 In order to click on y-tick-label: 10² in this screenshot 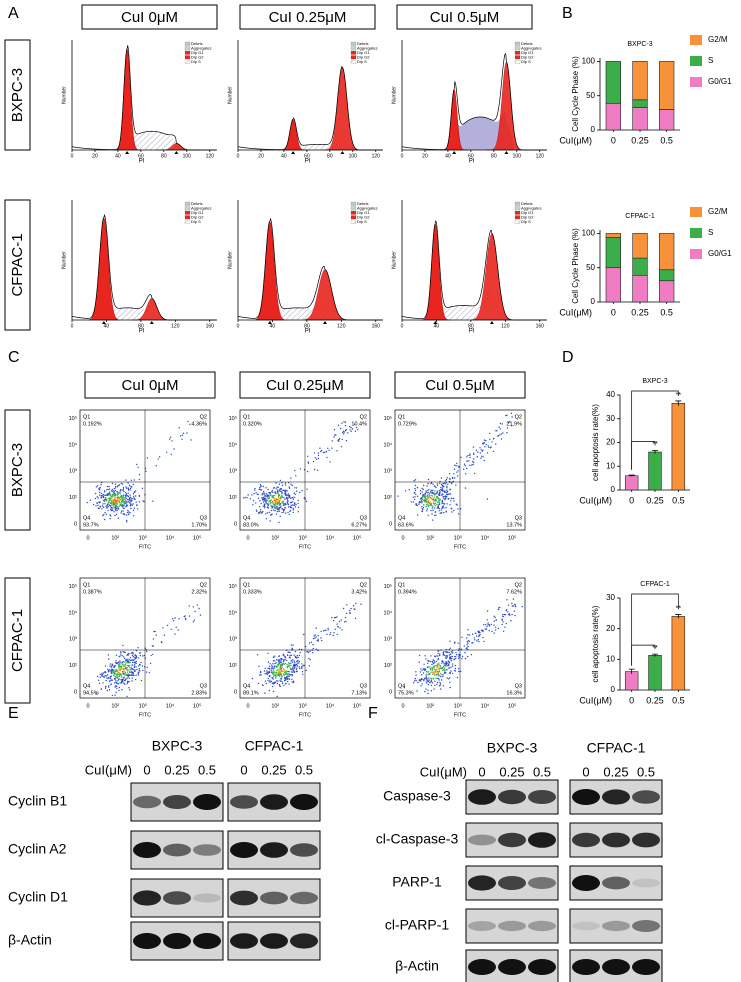, I will do `click(73, 666)`.